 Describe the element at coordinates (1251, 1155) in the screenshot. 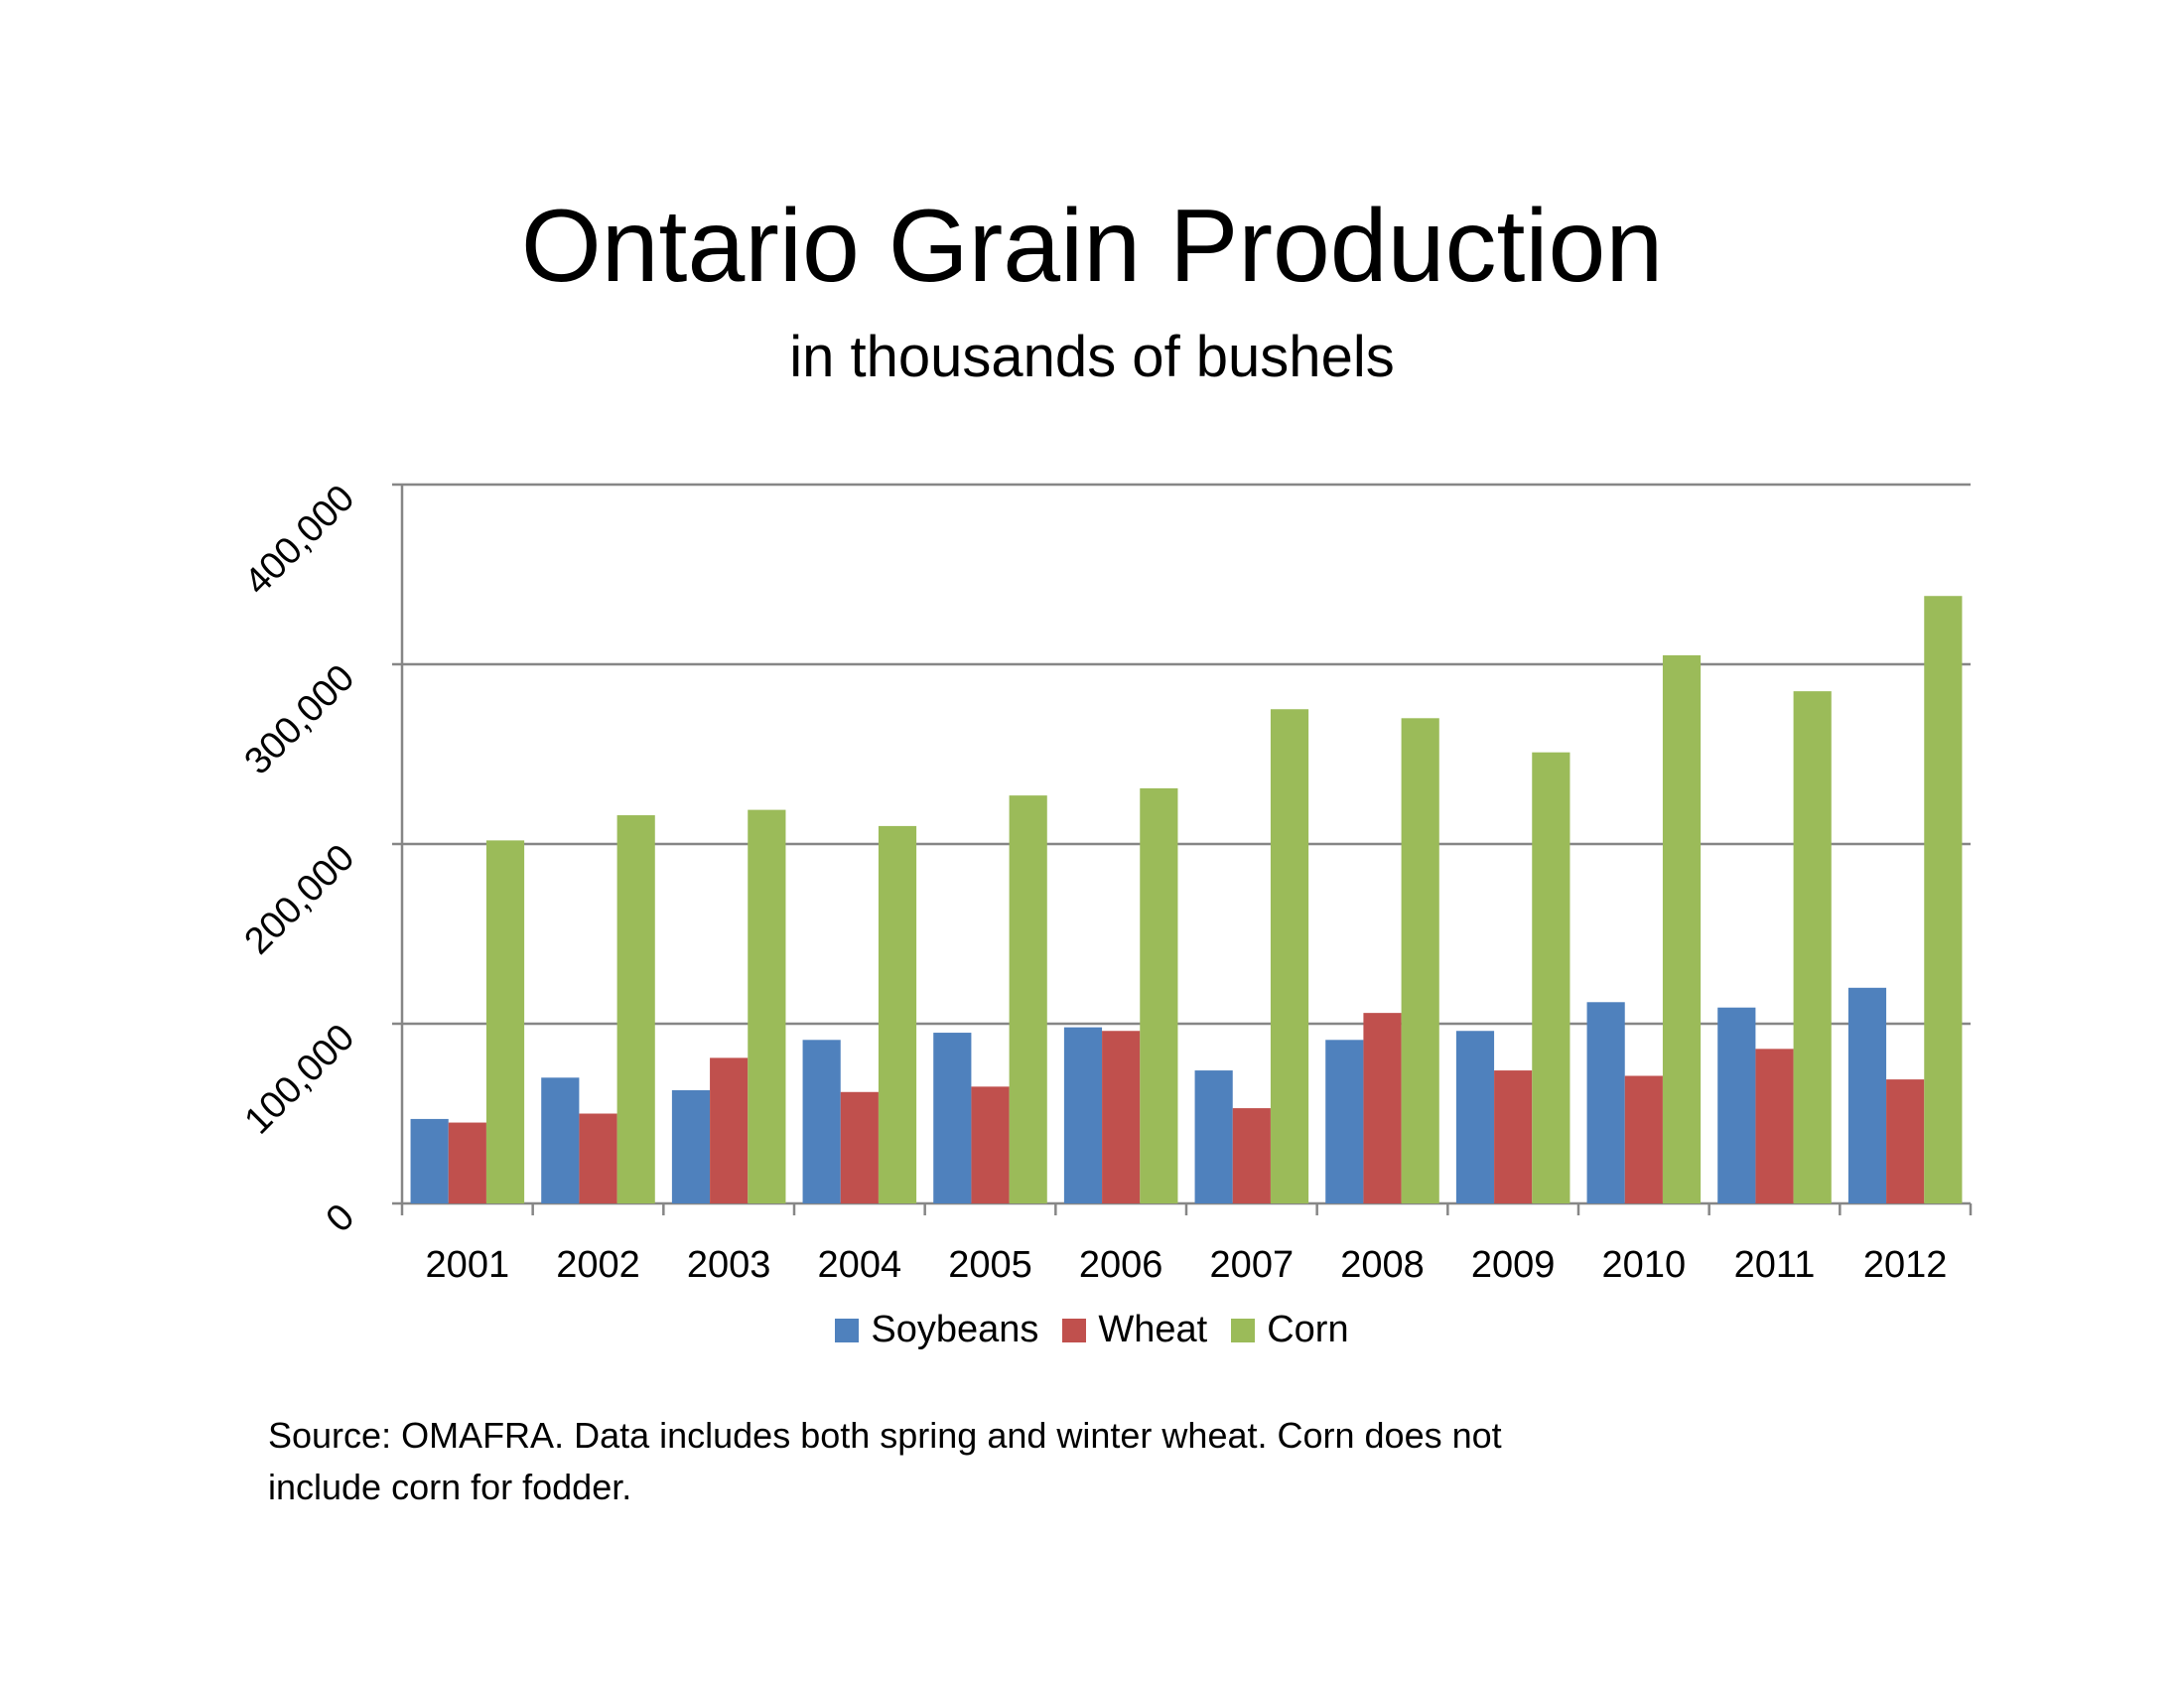

I see `bar-wheat-2007` at that location.